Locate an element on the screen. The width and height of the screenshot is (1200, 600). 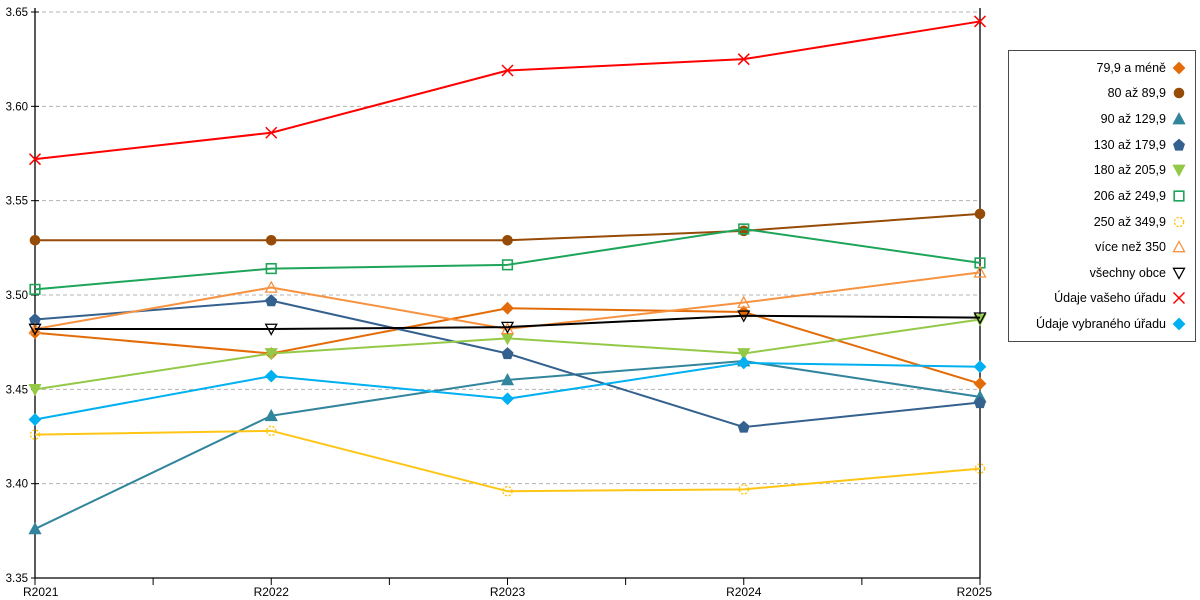
y-tick-label: 3.50 is located at coordinates (17, 296).